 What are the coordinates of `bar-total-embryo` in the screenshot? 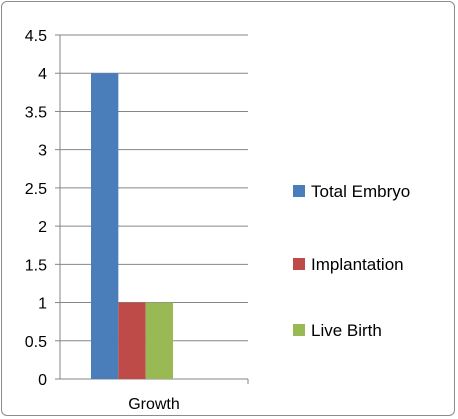 It's located at (105, 226).